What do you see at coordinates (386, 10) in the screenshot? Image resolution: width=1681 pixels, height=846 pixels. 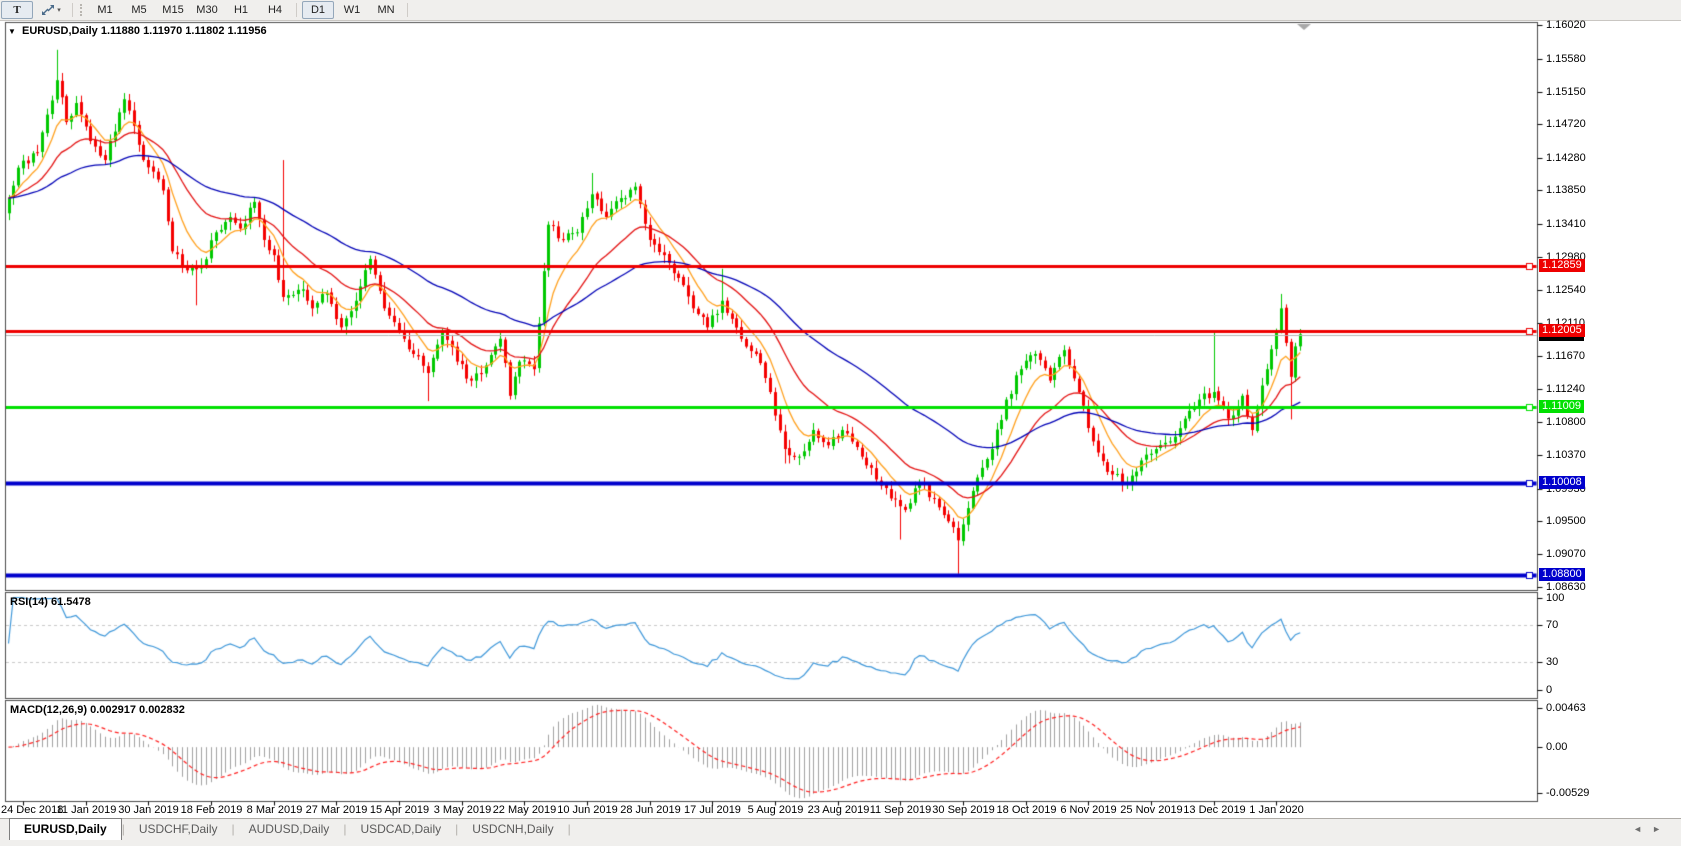 I see `timeframe-button-mn: MN` at bounding box center [386, 10].